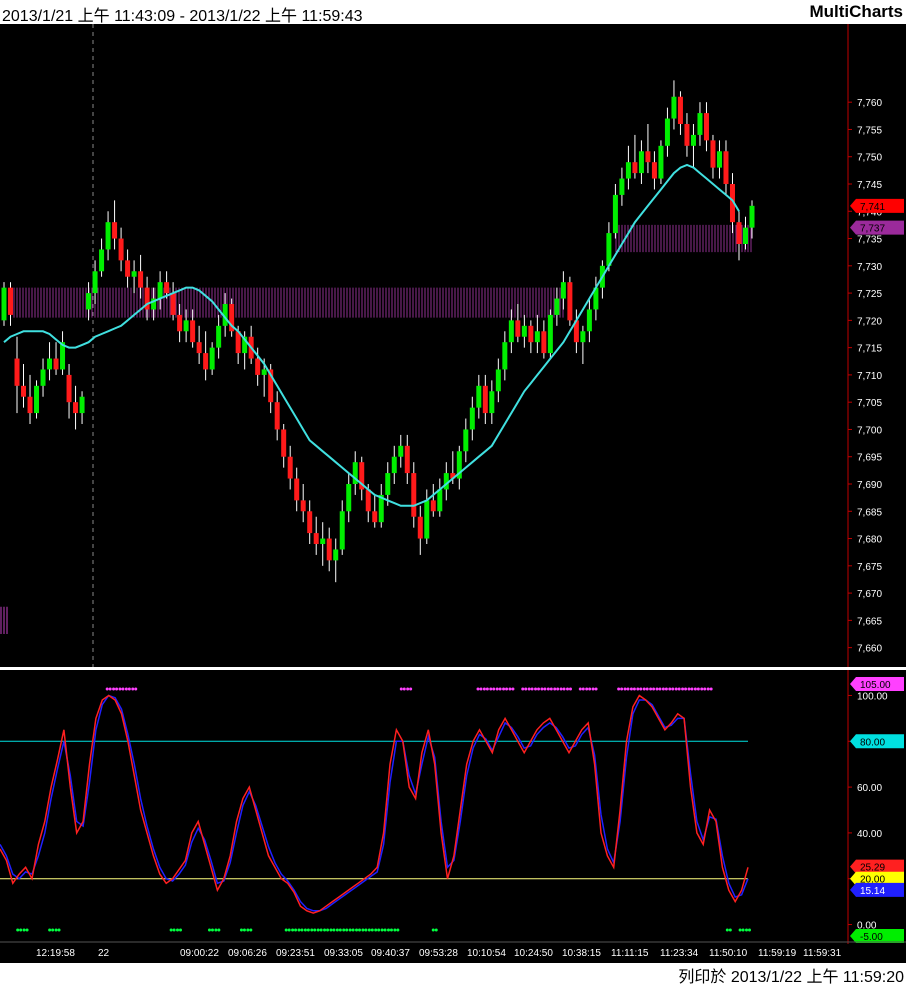 The height and width of the screenshot is (987, 906). Describe the element at coordinates (869, 103) in the screenshot. I see `price-label: 7,760` at that location.